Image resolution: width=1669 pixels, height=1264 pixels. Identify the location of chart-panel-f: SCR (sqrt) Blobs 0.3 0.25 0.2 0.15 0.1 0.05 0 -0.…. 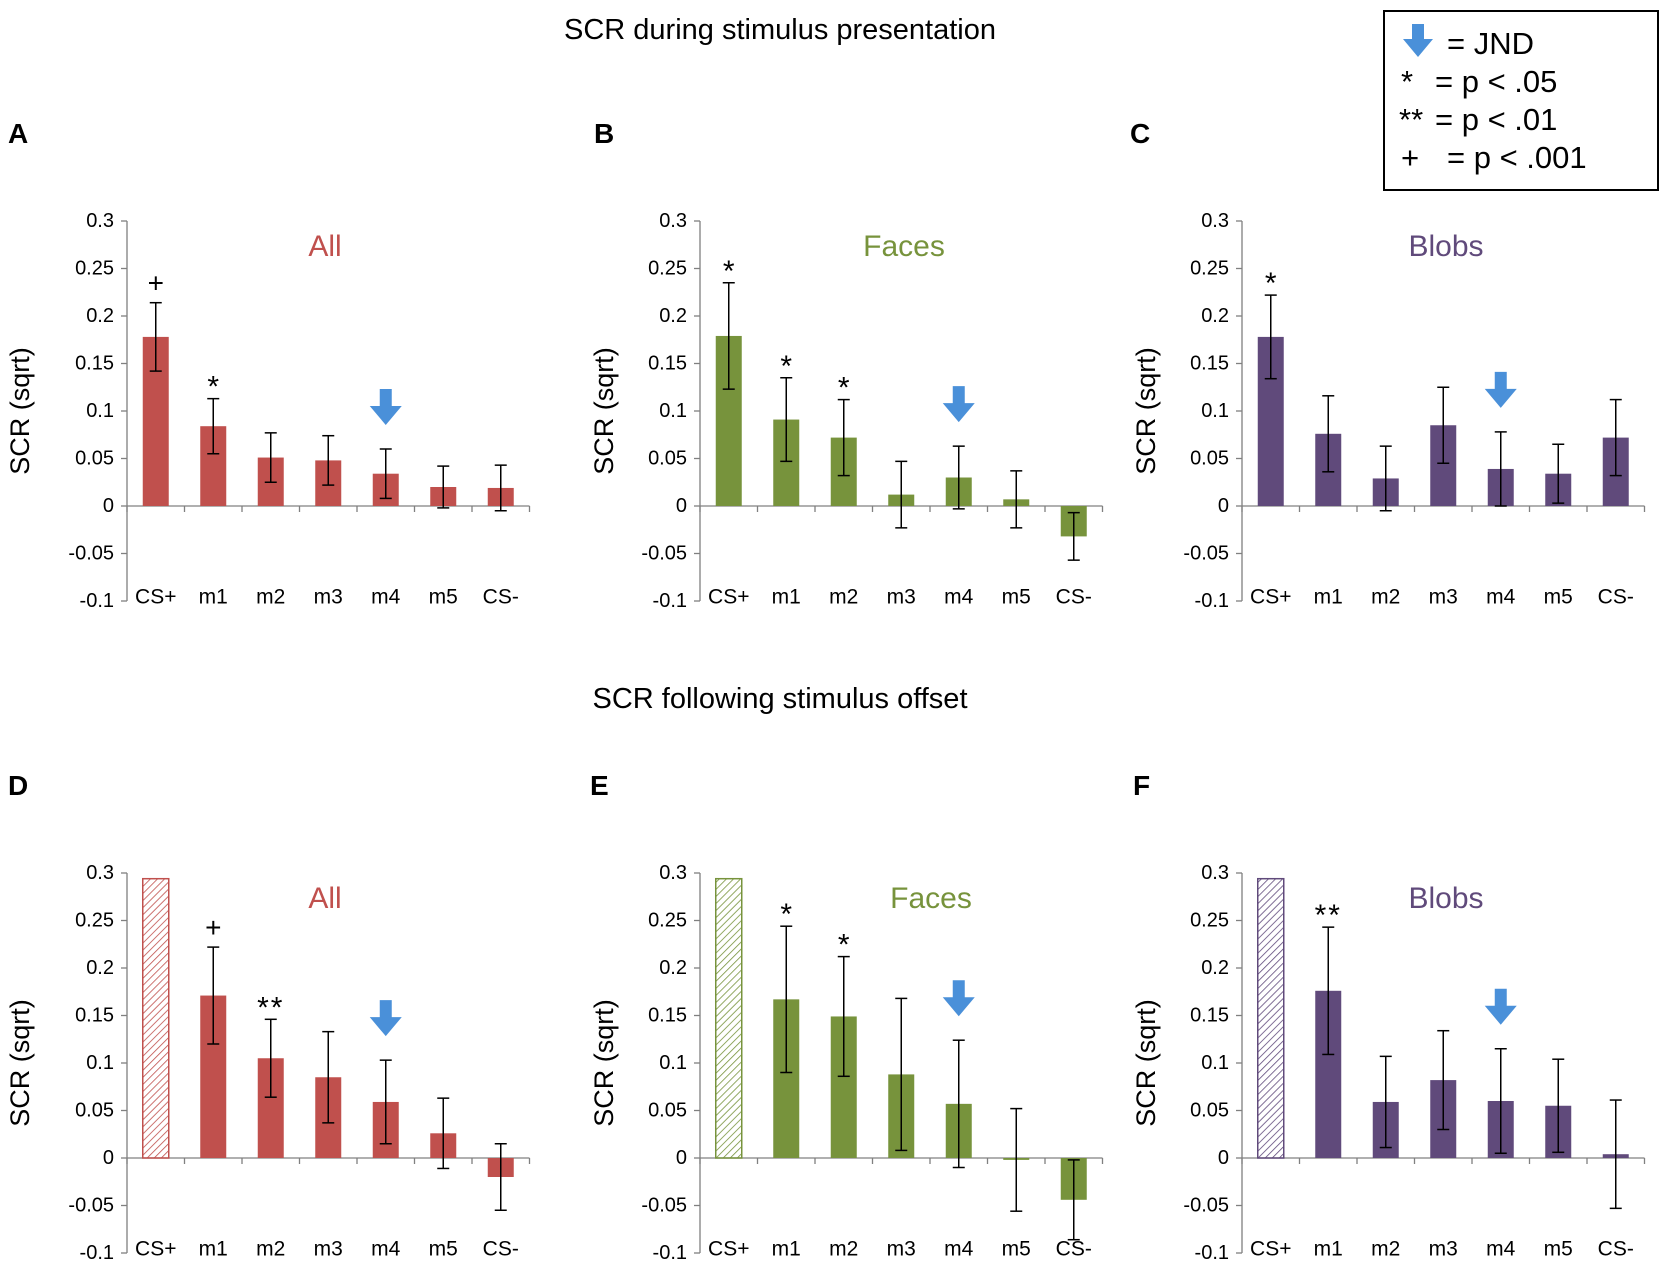
(1388, 1063).